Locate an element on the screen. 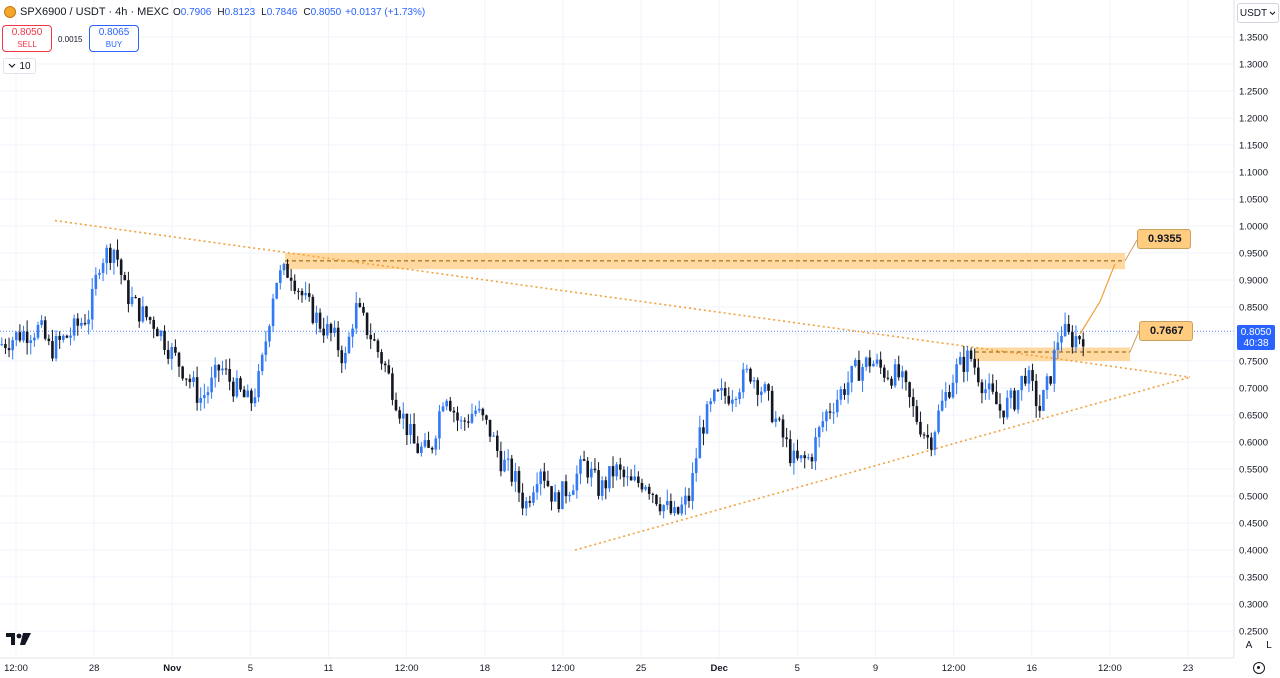  open-value: 0.7906 is located at coordinates (196, 12).